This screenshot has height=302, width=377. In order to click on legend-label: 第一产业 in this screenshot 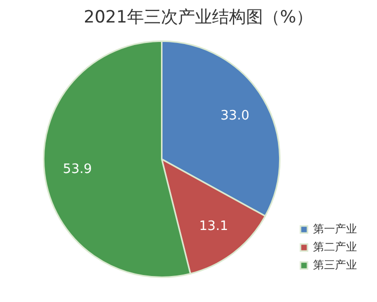, I will do `click(335, 229)`.